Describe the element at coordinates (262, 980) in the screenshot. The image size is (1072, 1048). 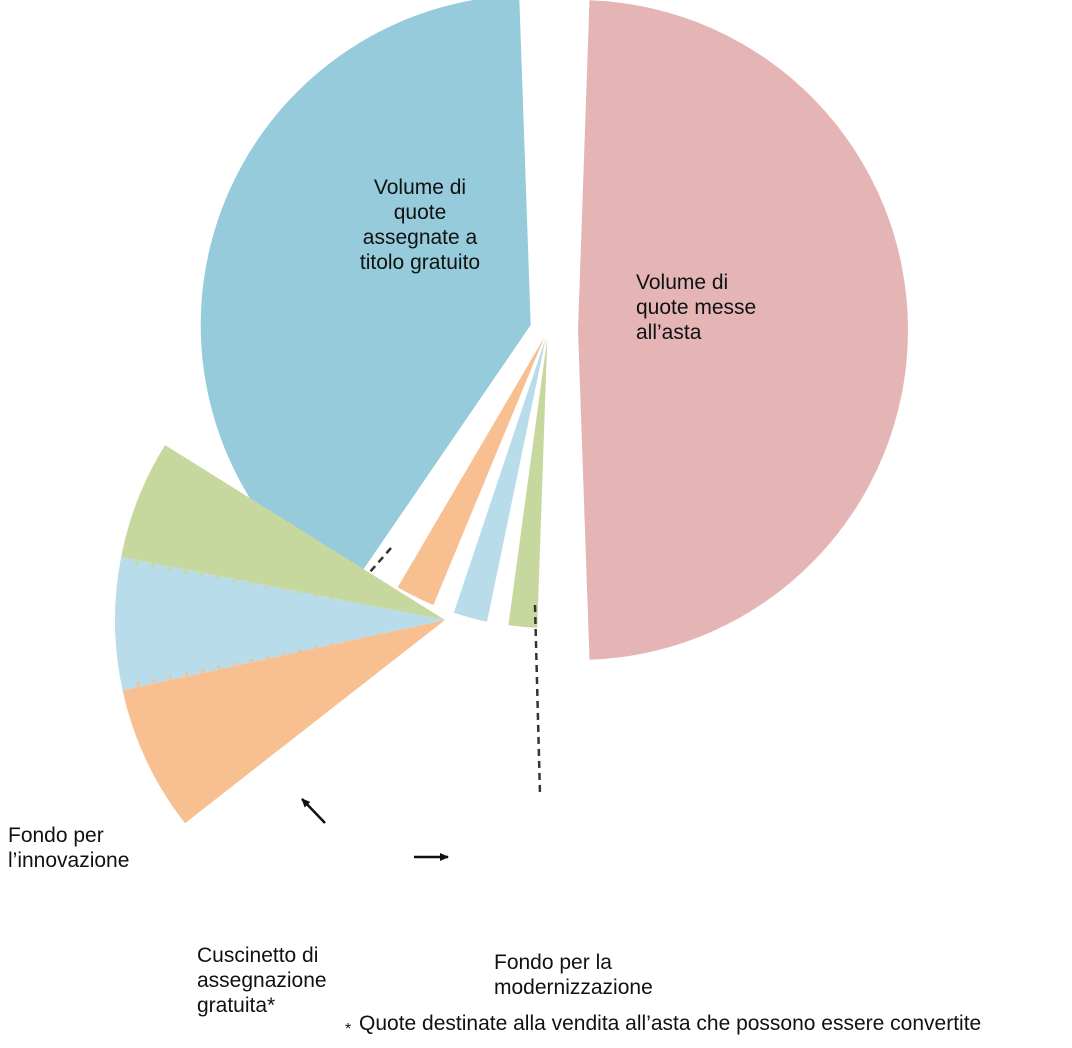
I see `breakout-label-buffer: Cuscinetto di assegnazione gratuita*` at that location.